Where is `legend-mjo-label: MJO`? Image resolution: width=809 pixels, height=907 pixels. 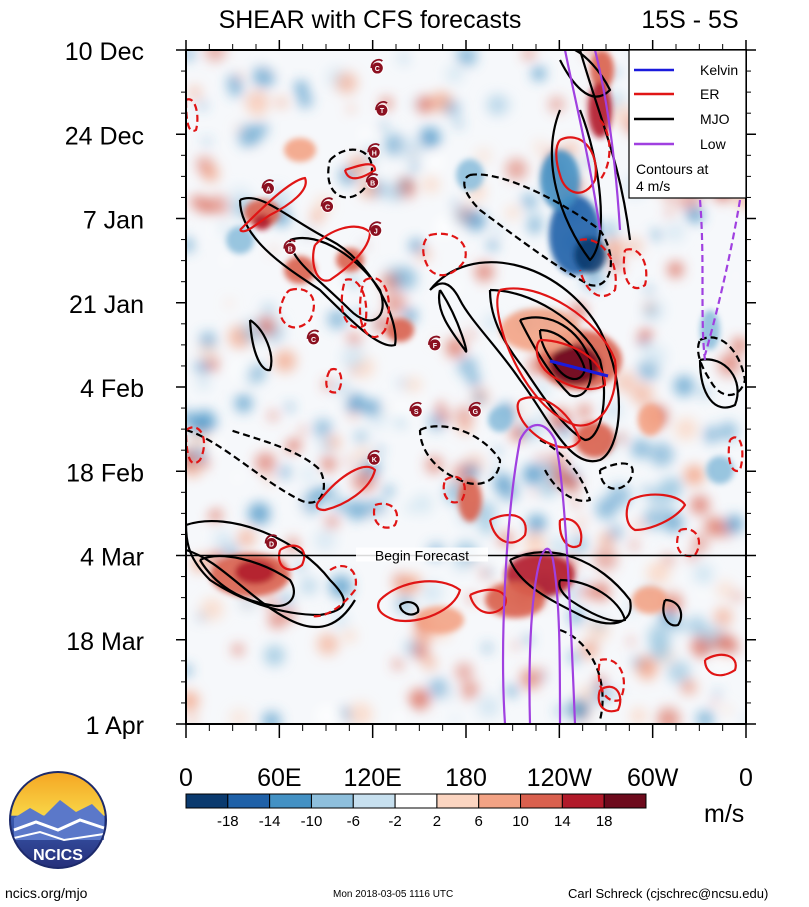
legend-mjo-label: MJO is located at coordinates (715, 119).